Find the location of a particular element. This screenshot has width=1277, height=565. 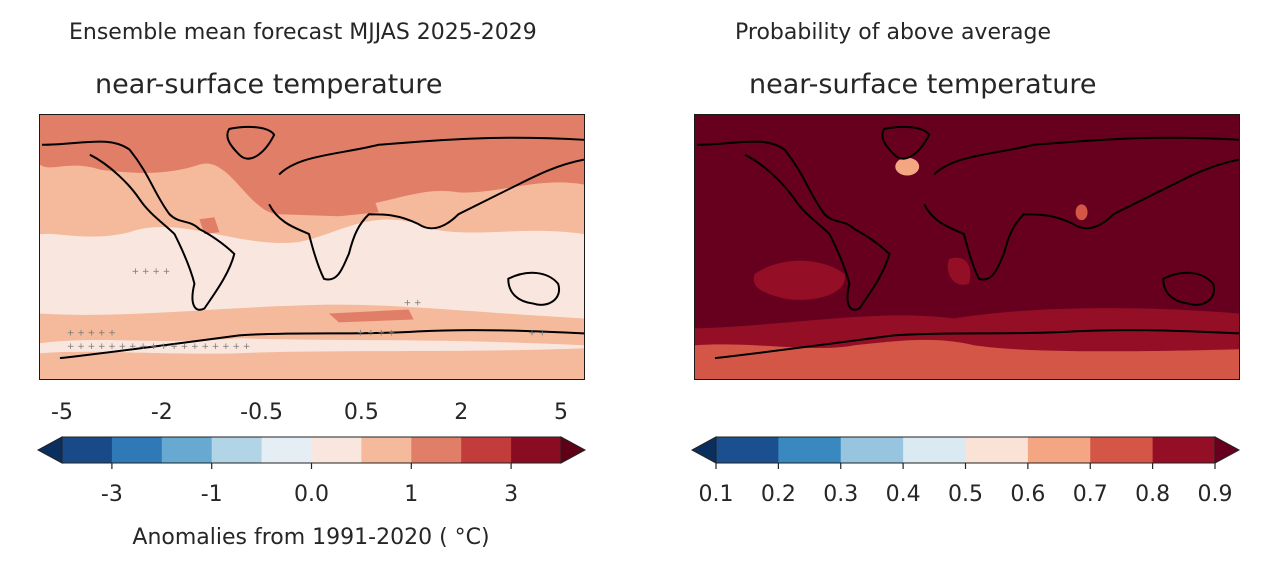

probability-colorbar is located at coordinates (965, 452).